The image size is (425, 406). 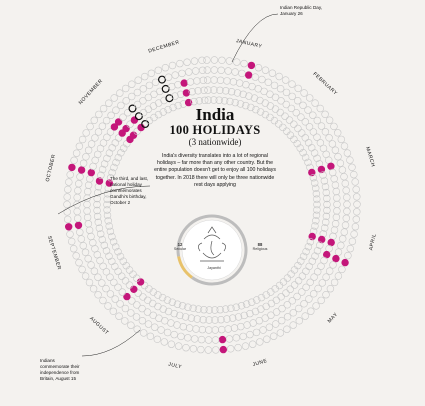 What do you see at coordinates (104, 200) in the screenshot?
I see `leader-line` at bounding box center [104, 200].